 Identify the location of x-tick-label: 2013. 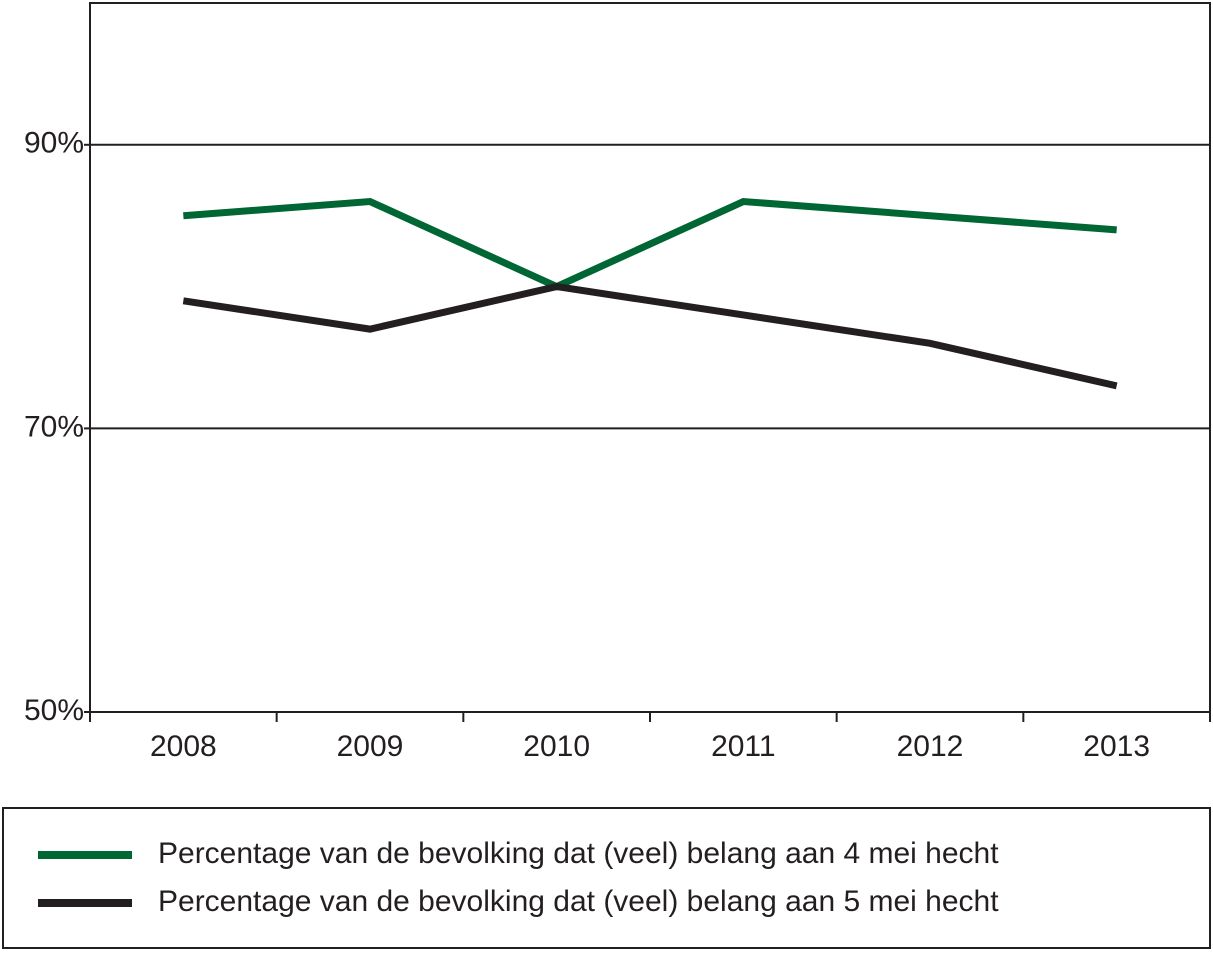
(1116, 746).